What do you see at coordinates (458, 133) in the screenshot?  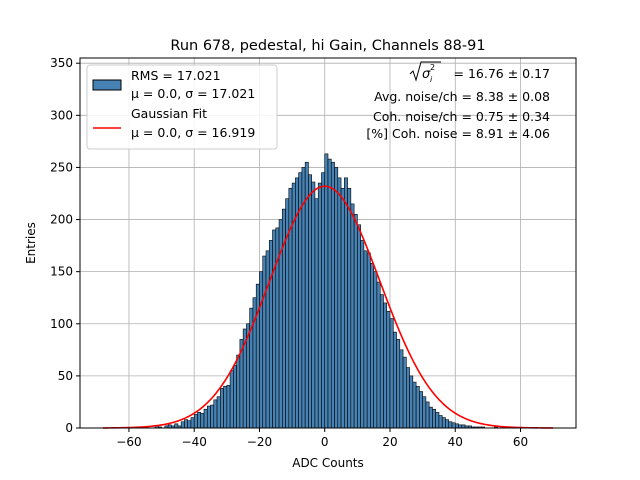 I see `pct-coh-noise-annotation: [%] Coh. noise = 8.91 ± 4.06` at bounding box center [458, 133].